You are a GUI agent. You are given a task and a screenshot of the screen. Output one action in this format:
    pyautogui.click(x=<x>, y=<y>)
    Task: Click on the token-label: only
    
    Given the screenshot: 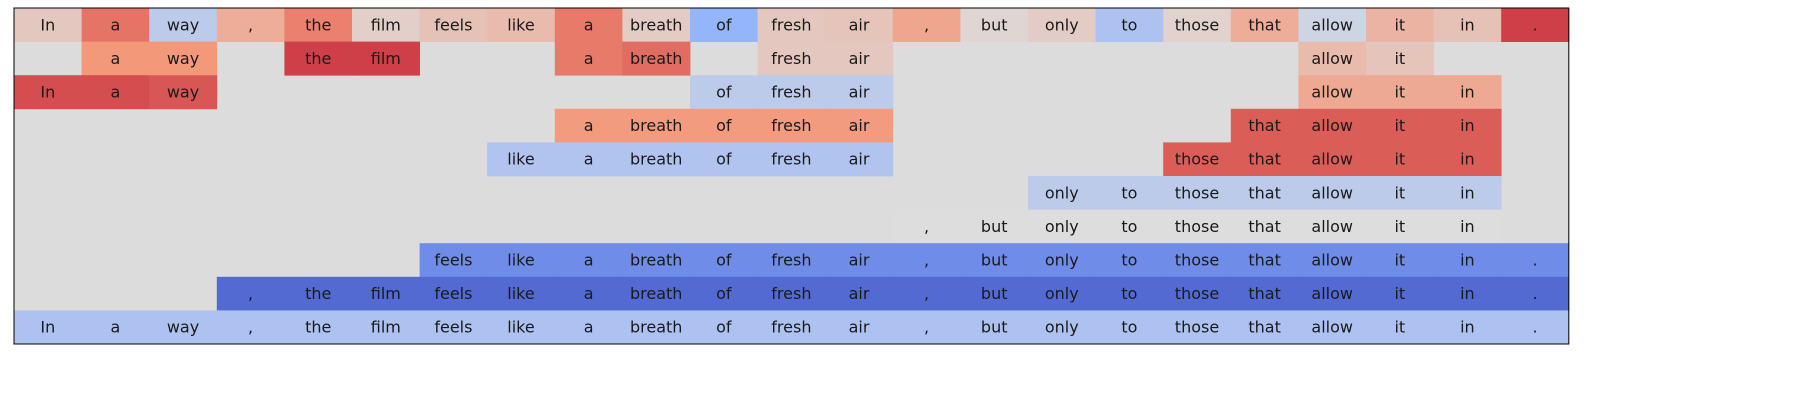 What is the action you would take?
    pyautogui.click(x=1062, y=293)
    